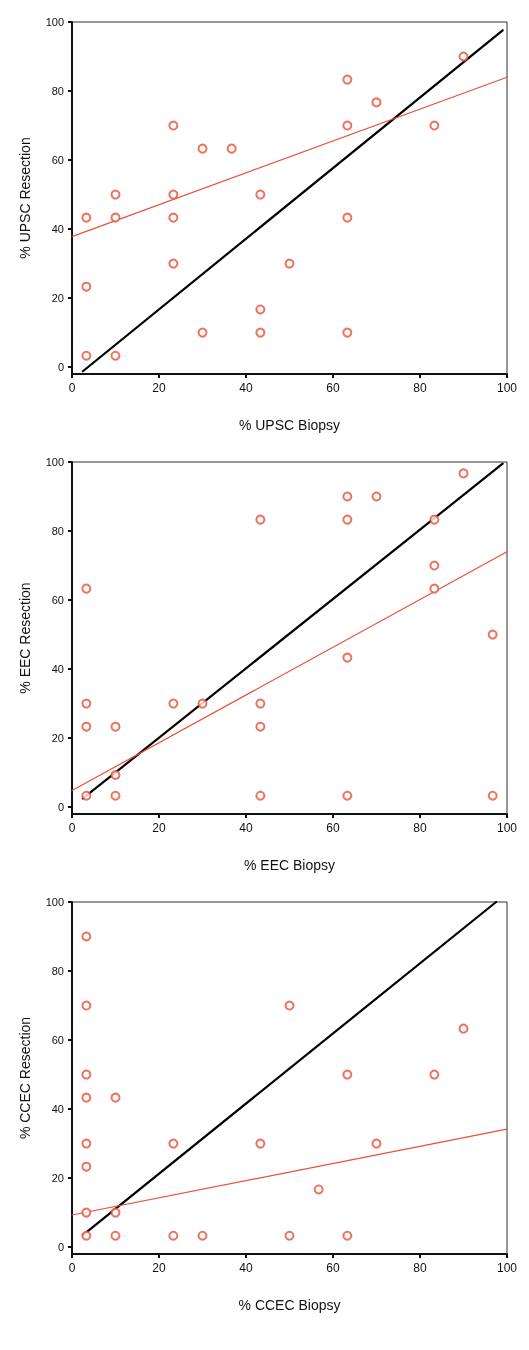 This screenshot has height=1350, width=529. What do you see at coordinates (25, 638) in the screenshot?
I see `y-axis-title: % EEC Resection` at bounding box center [25, 638].